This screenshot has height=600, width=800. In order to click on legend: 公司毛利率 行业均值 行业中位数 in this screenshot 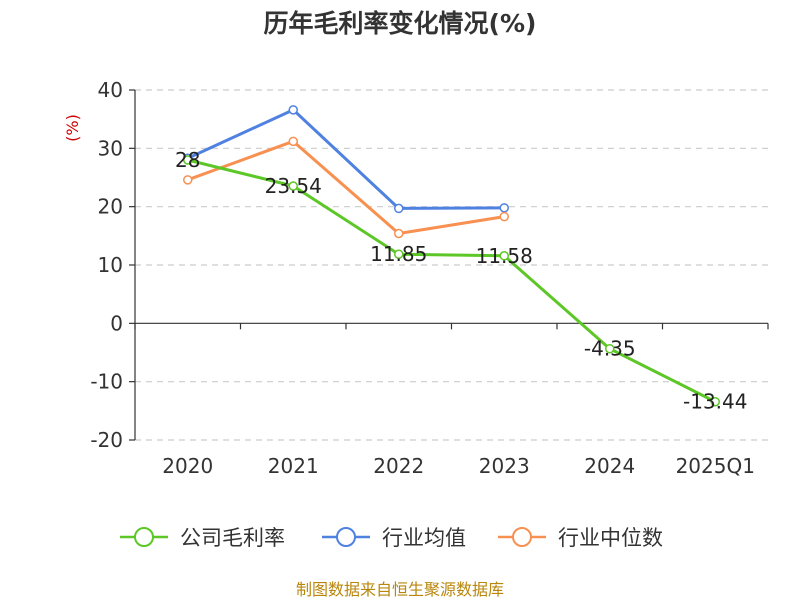, I will do `click(391, 538)`.